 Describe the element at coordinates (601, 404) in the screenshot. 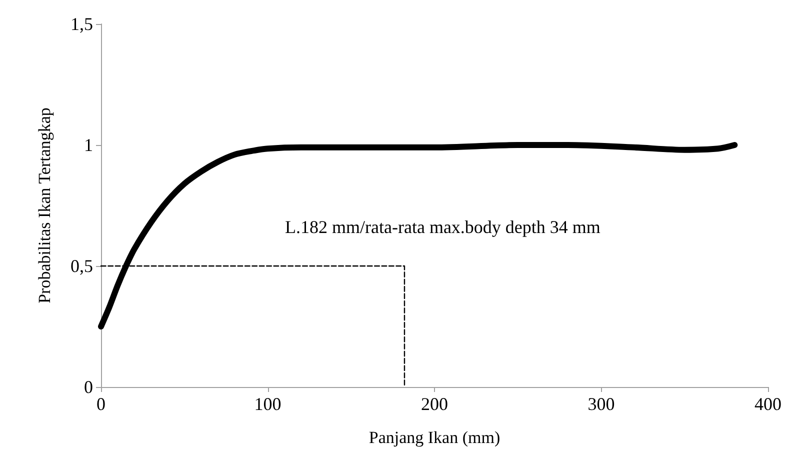

I see `x-tick-label: 300` at that location.